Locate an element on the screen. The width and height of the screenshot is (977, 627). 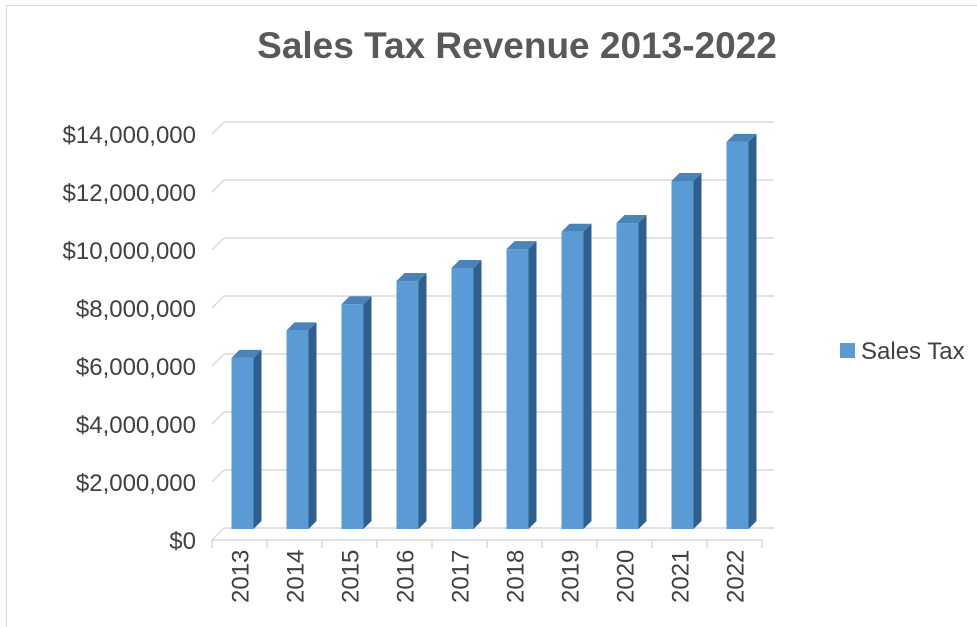
y-tick-label: $8,000,000 is located at coordinates (136, 309).